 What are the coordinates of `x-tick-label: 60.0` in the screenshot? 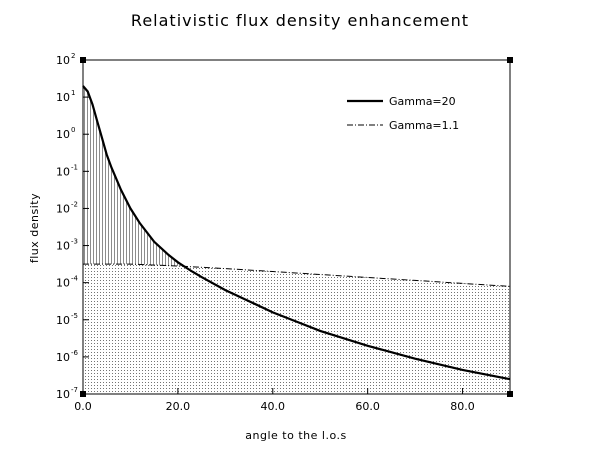 It's located at (367, 406).